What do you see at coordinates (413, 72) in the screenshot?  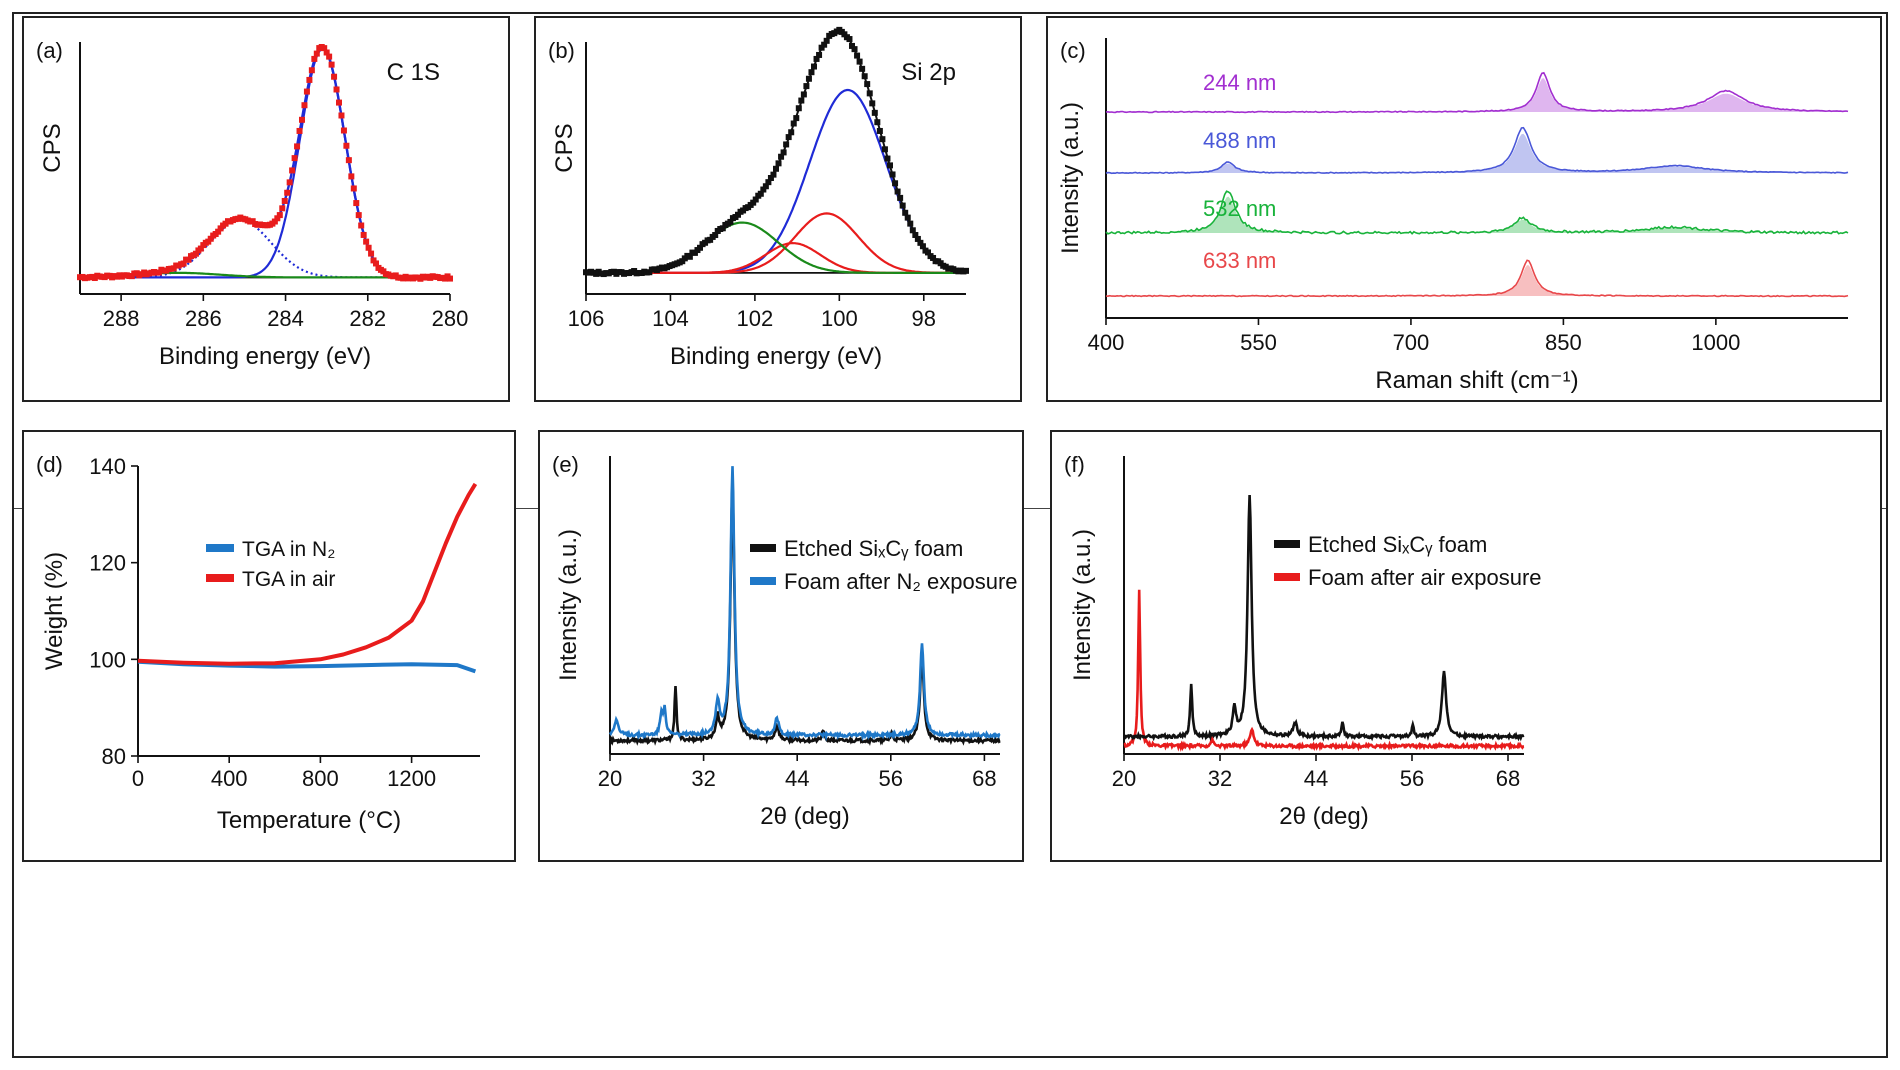 I see `chart-title: C 1S` at bounding box center [413, 72].